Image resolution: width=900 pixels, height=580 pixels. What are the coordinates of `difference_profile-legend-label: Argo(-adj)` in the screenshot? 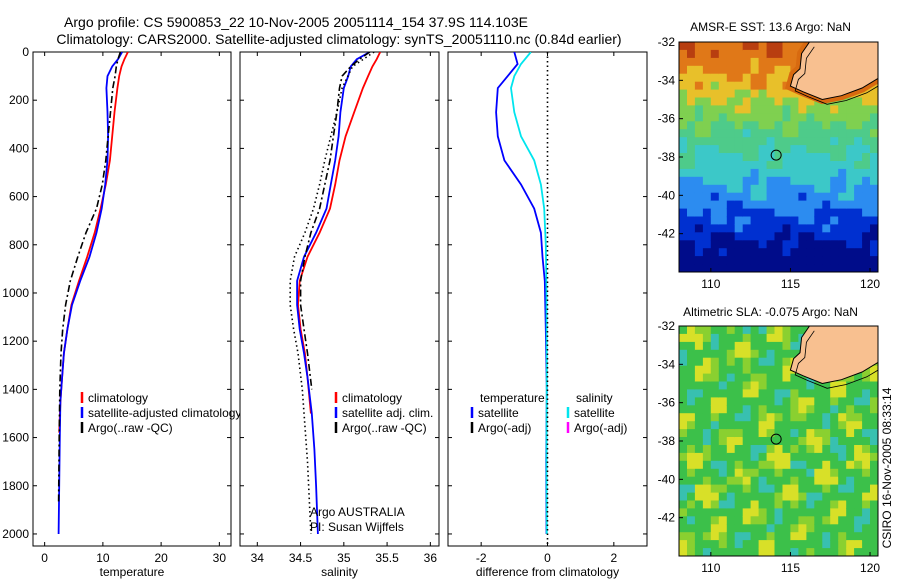 It's located at (600, 428).